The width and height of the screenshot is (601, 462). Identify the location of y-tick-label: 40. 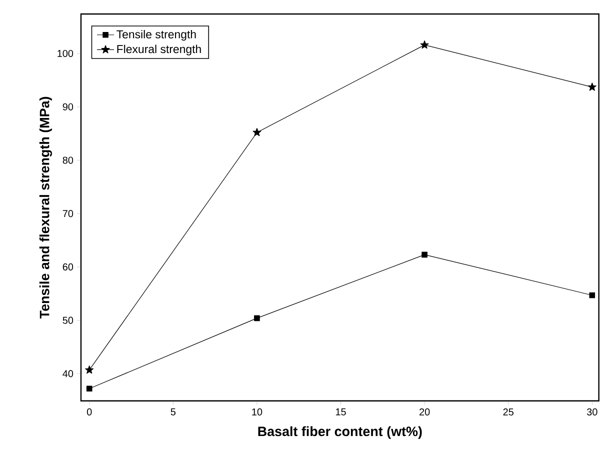
(68, 374).